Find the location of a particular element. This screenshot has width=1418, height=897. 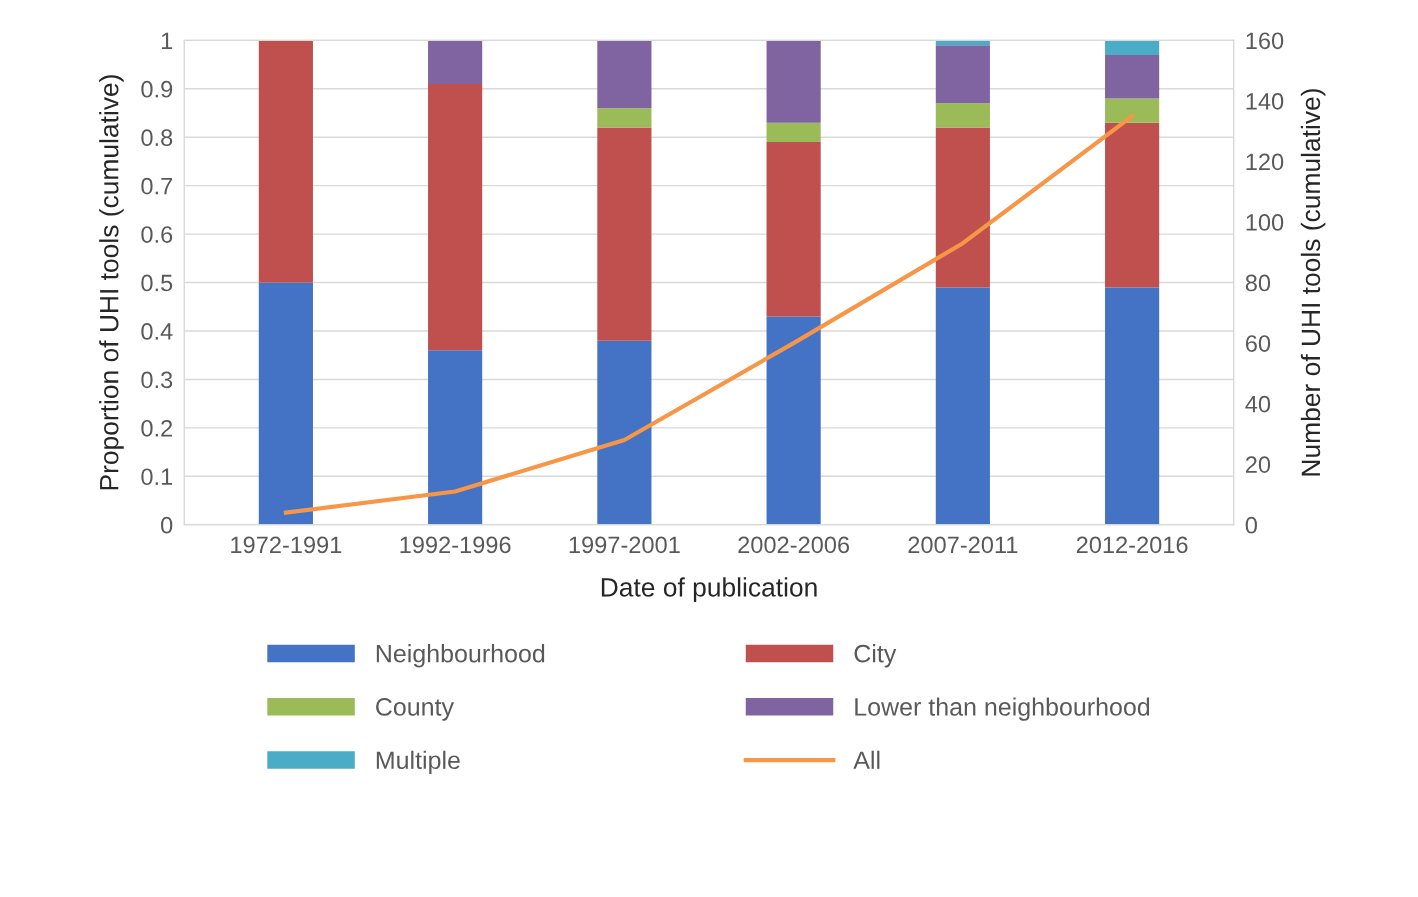

legend-label: All is located at coordinates (866, 759).